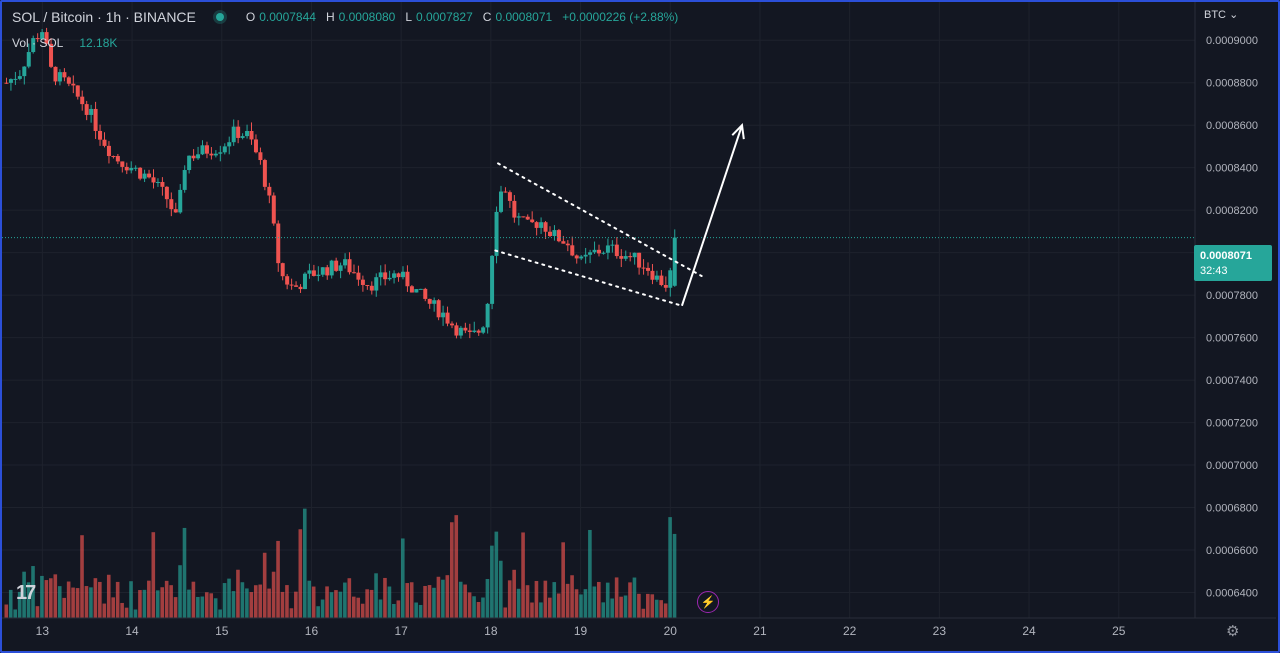  I want to click on time-tick-label: 19, so click(581, 631).